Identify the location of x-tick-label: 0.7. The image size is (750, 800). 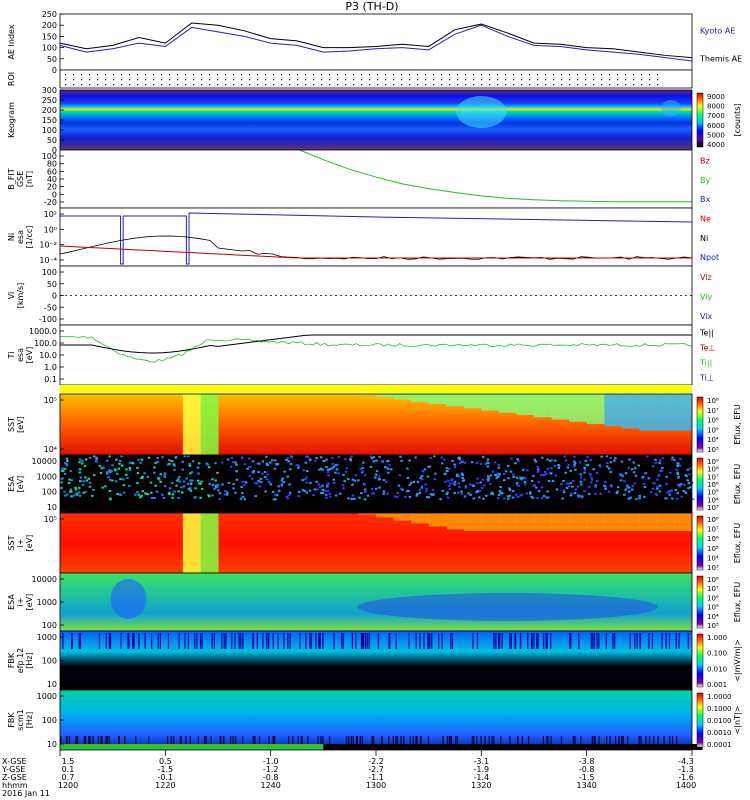
(68, 777).